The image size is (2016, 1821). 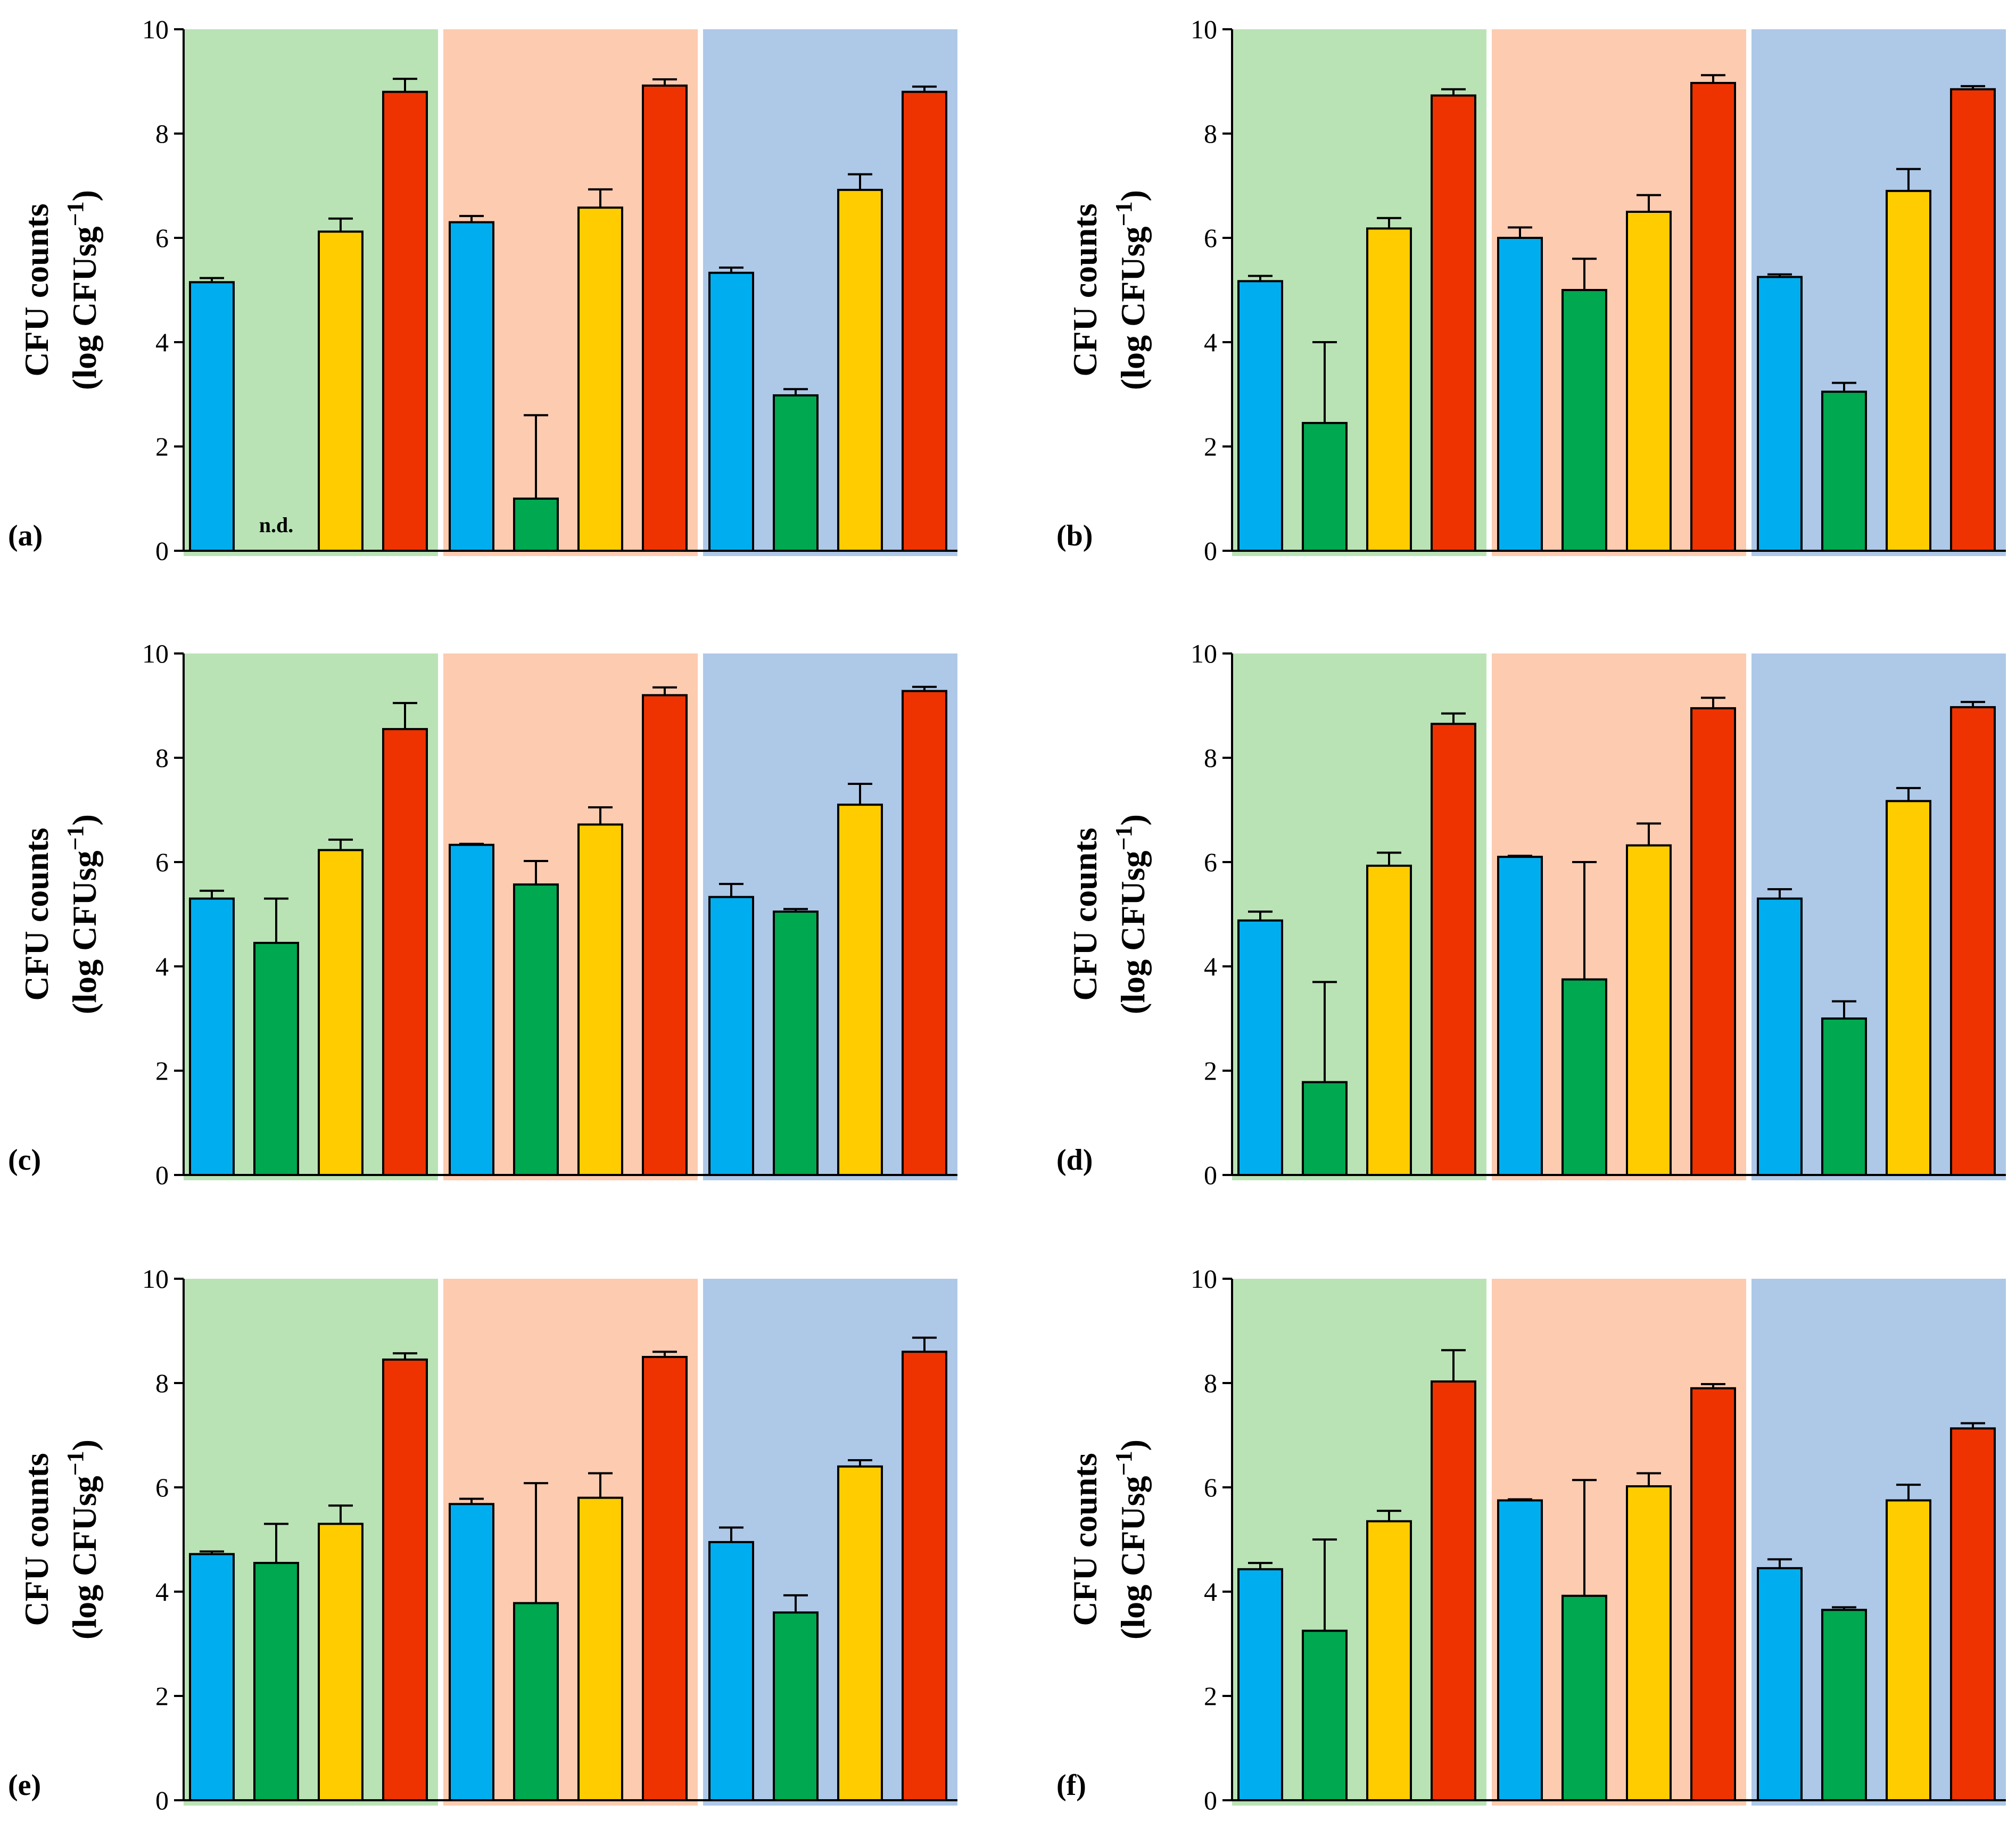 What do you see at coordinates (1074, 535) in the screenshot?
I see `panel-label: (b)` at bounding box center [1074, 535].